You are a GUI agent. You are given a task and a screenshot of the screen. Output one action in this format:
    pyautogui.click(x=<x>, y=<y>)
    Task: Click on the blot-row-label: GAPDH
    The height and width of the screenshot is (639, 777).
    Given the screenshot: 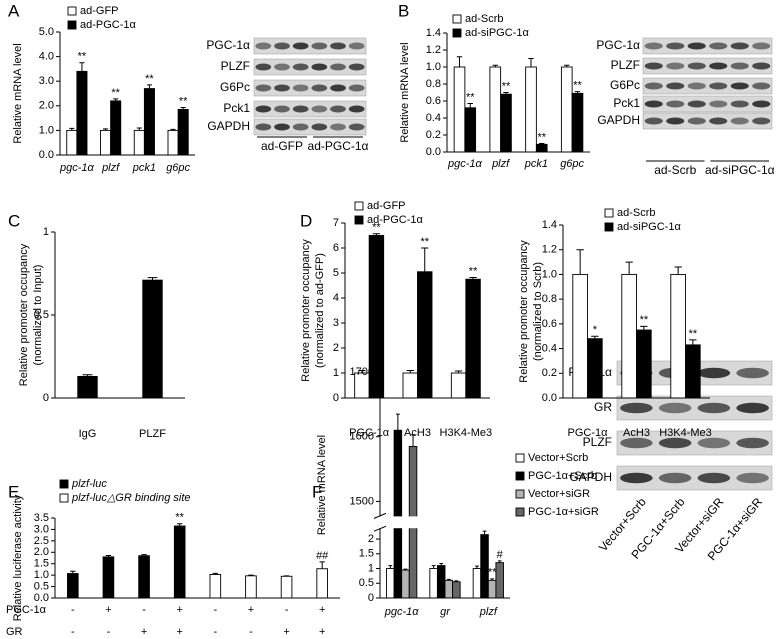 What is the action you would take?
    pyautogui.click(x=590, y=477)
    